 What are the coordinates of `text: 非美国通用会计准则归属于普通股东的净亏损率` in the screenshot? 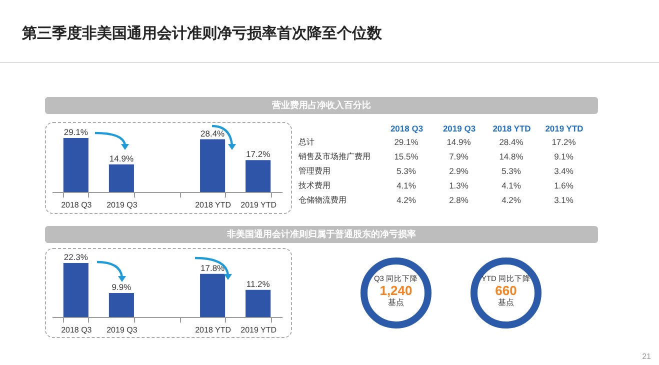 It's located at (321, 234).